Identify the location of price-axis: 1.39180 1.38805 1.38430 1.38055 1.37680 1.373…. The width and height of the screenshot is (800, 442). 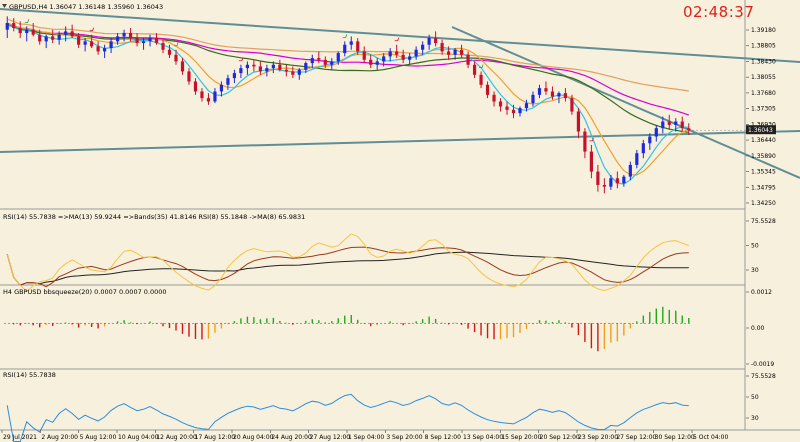
(761, 117).